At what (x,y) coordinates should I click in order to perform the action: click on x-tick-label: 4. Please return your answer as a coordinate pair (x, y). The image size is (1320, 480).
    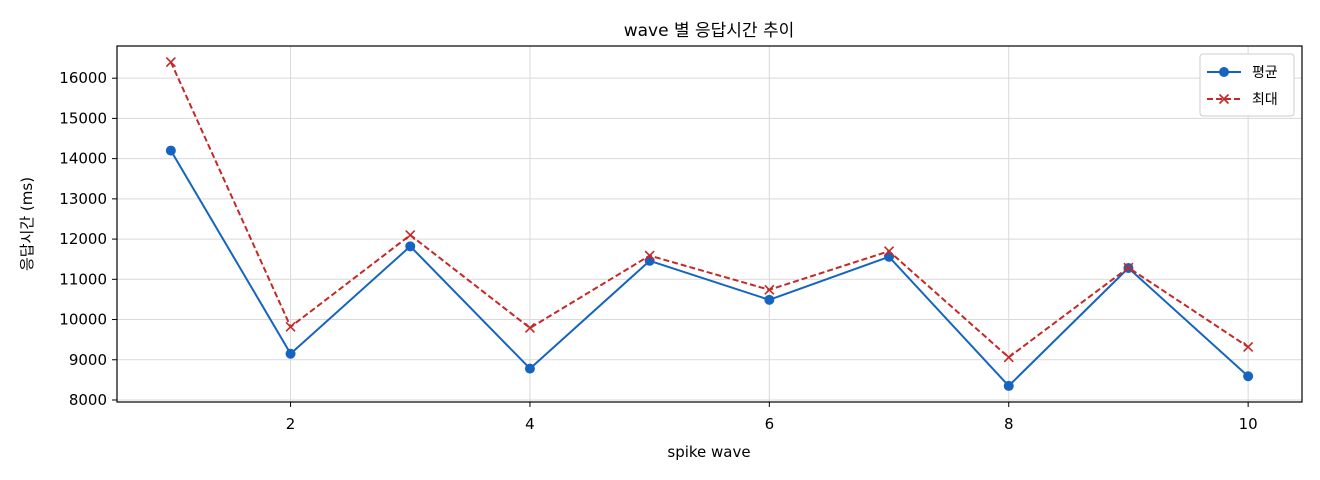
    Looking at the image, I should click on (530, 424).